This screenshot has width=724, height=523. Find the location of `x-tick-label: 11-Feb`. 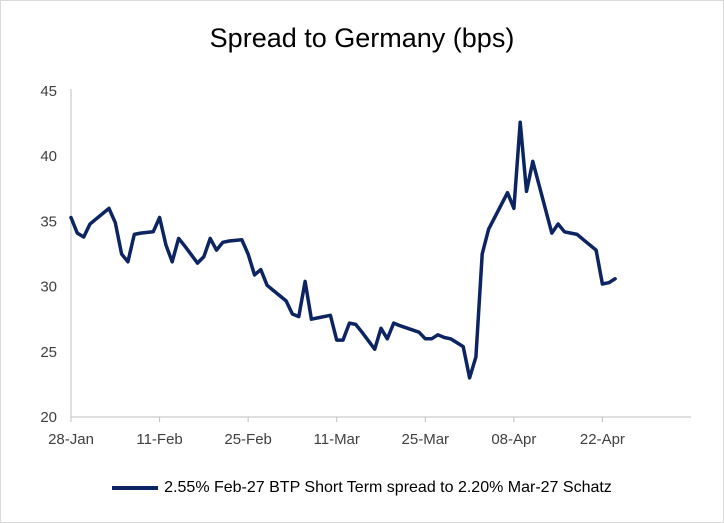

x-tick-label: 11-Feb is located at coordinates (159, 439).